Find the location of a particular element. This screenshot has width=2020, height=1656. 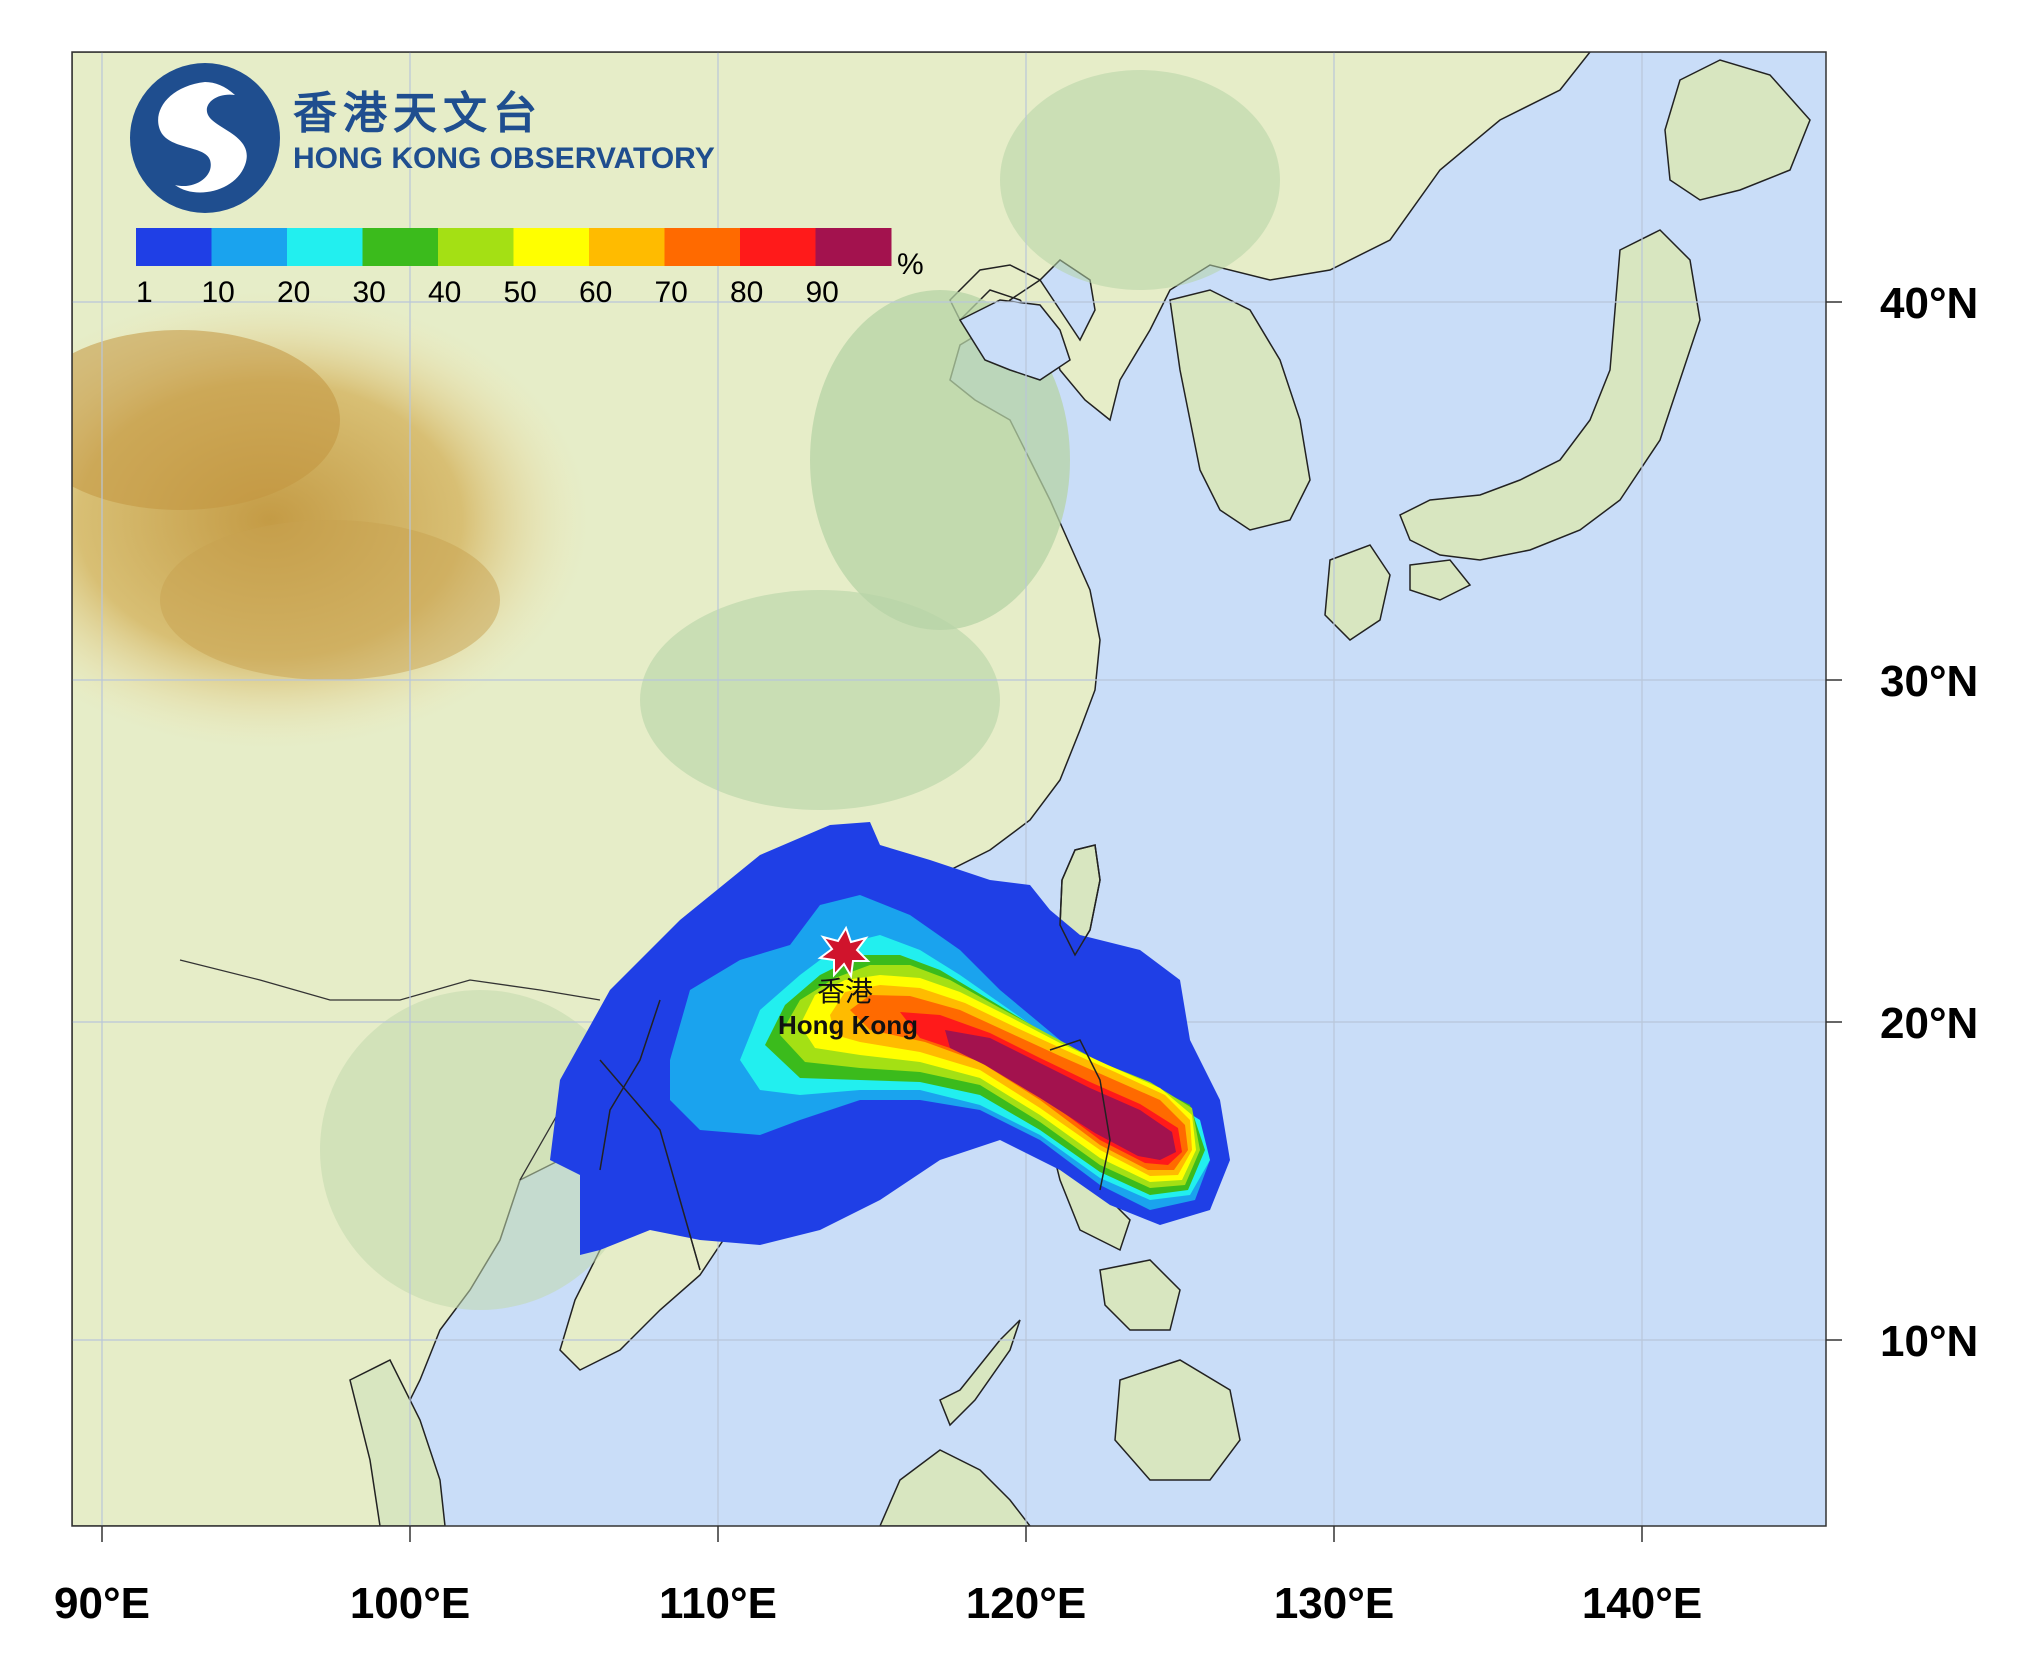

land-korea is located at coordinates (1240, 410).